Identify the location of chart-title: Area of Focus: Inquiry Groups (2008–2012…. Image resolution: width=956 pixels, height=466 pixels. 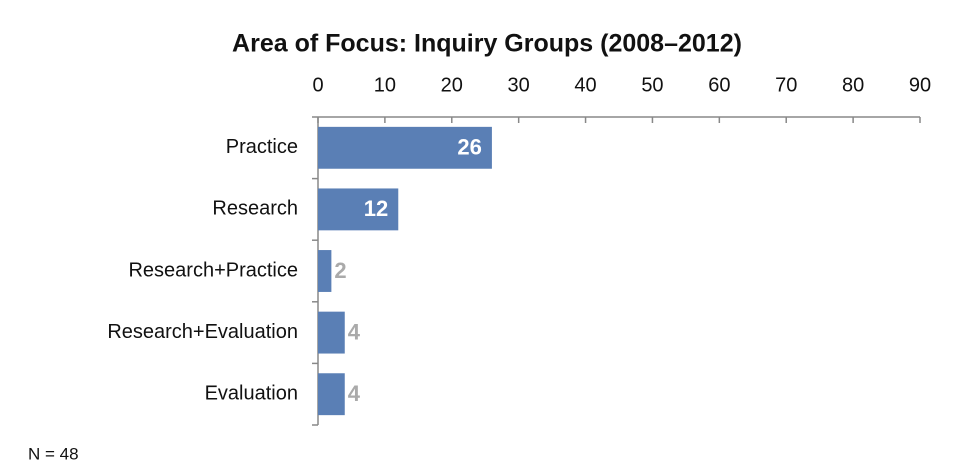
(487, 44).